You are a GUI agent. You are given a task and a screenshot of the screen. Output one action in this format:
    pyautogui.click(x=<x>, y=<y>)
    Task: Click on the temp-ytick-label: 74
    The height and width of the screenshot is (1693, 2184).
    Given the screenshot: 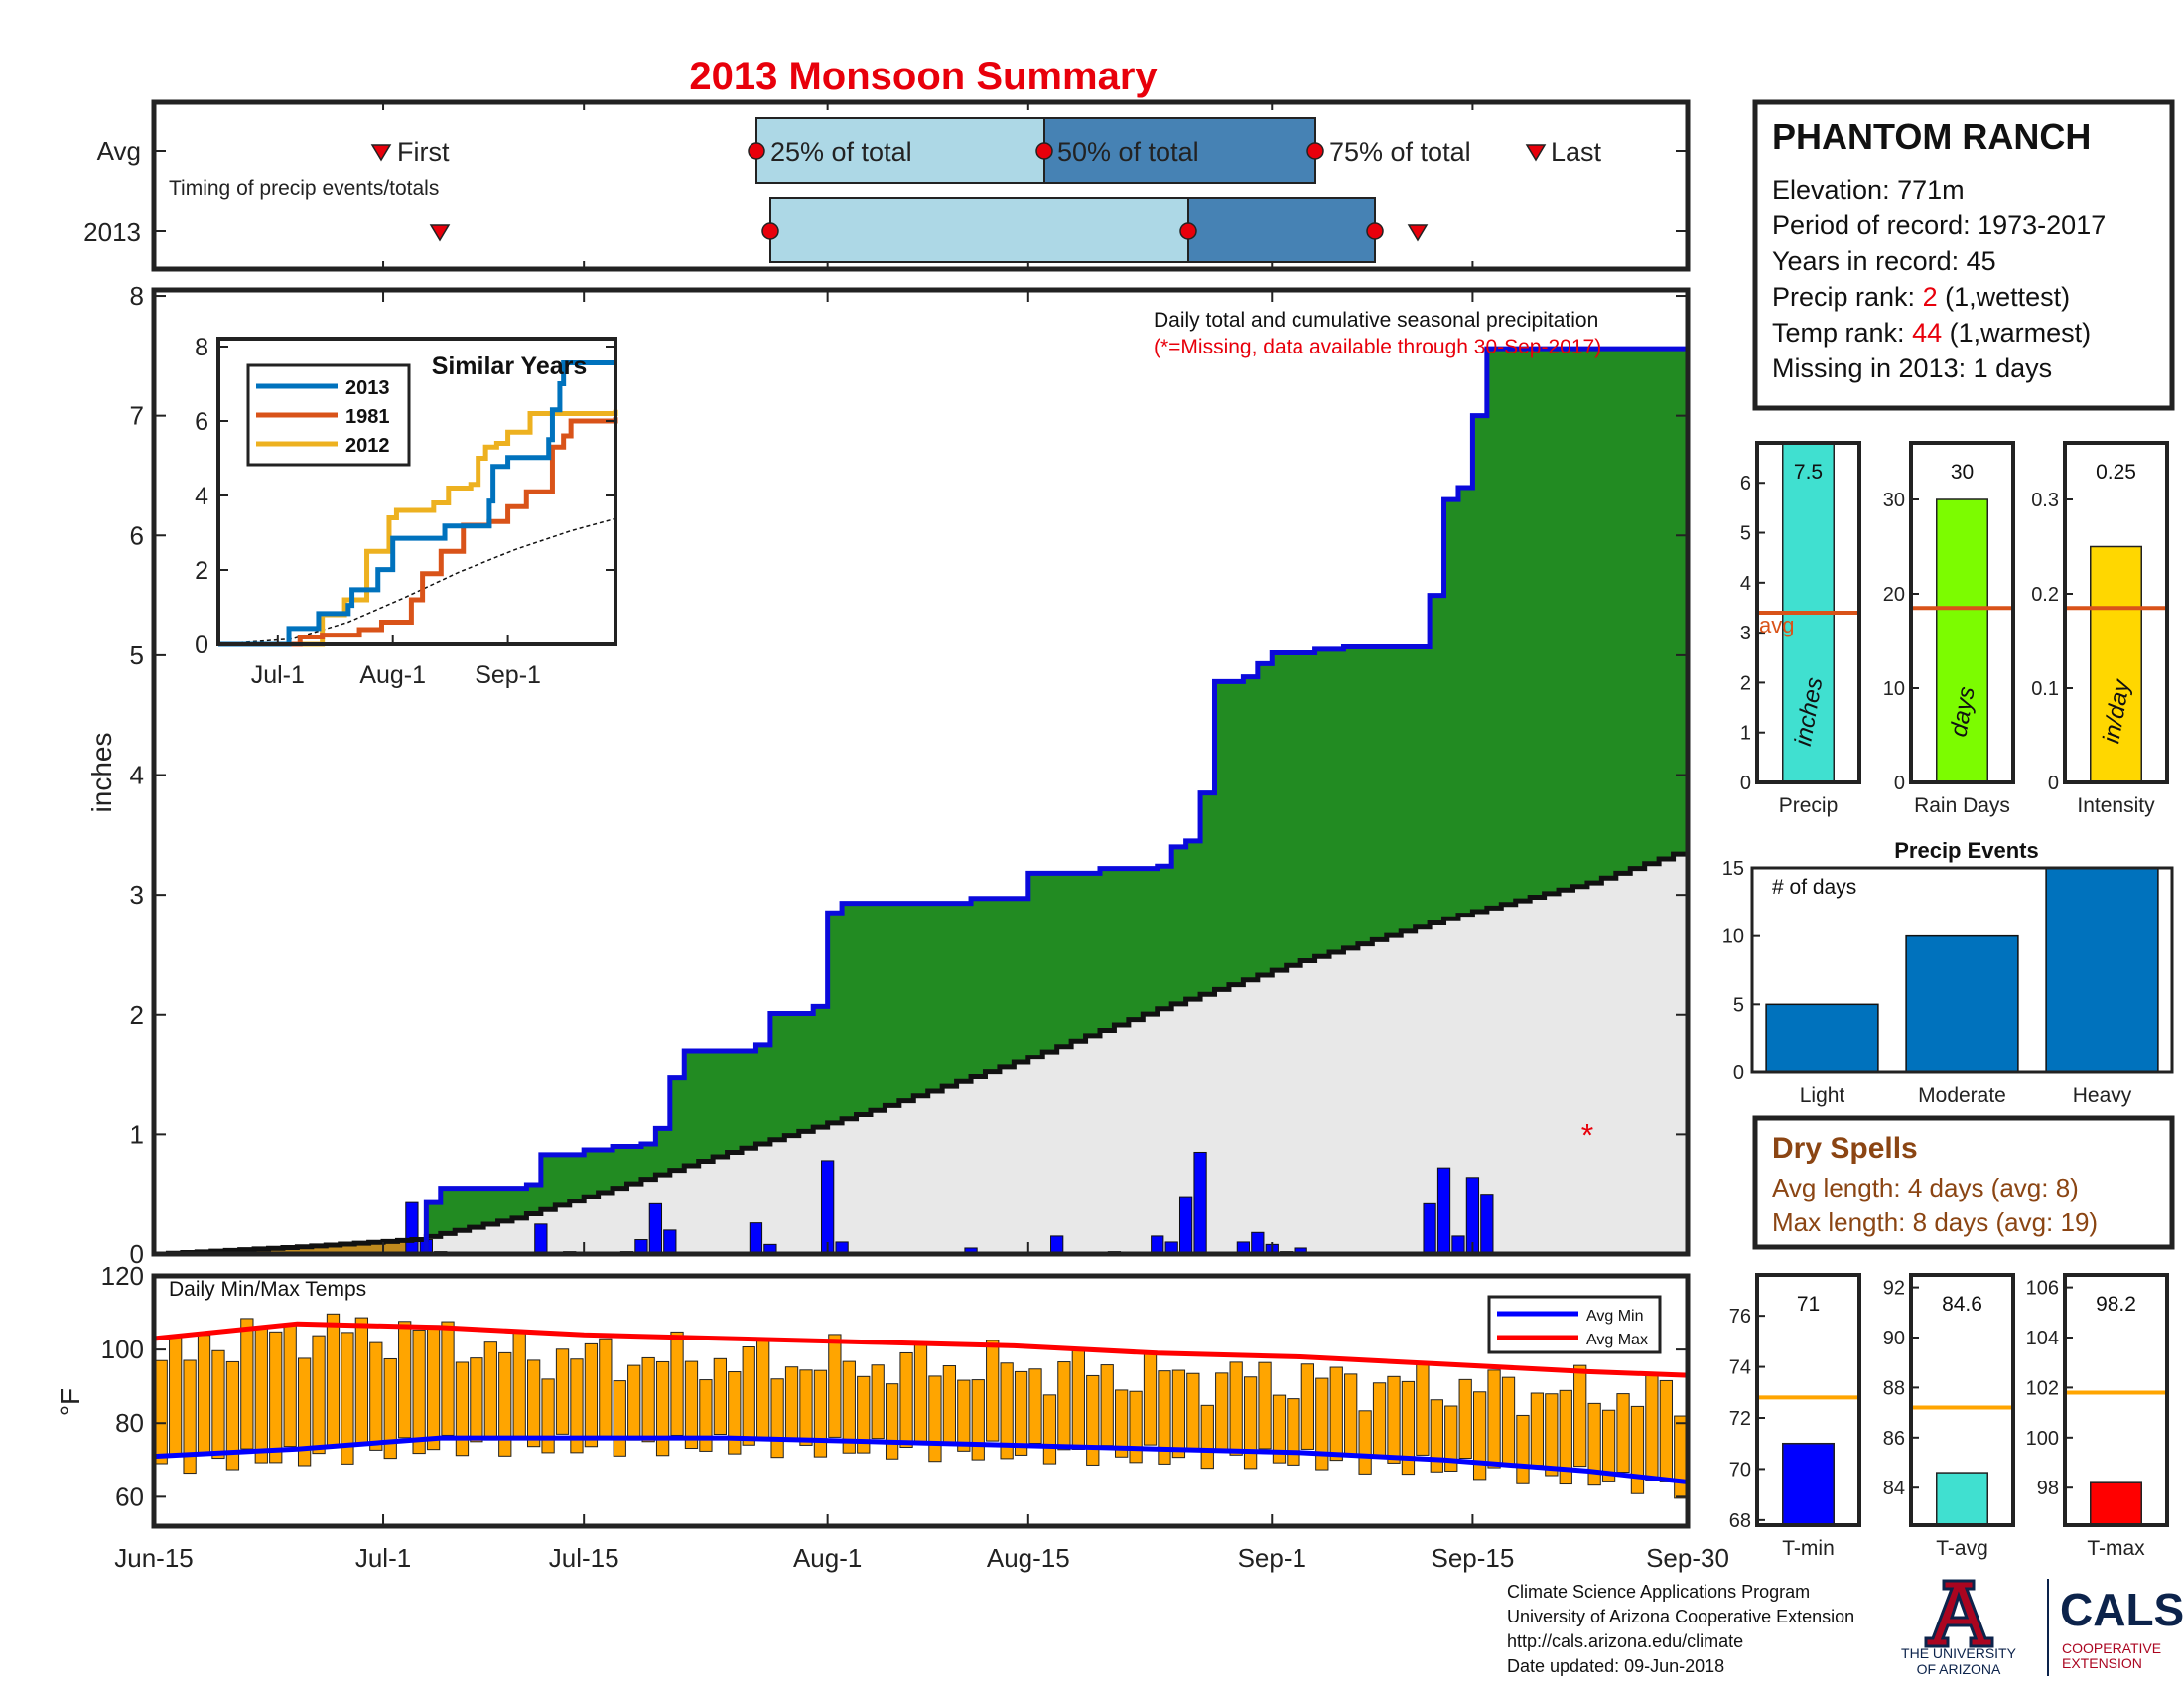 What is the action you would take?
    pyautogui.click(x=1740, y=1368)
    